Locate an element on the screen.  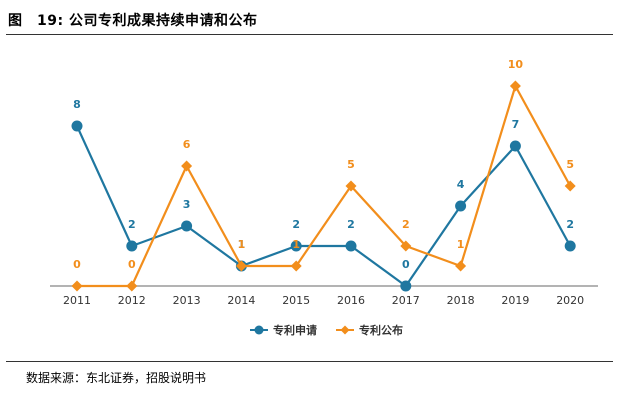
data-label: 7 is located at coordinates (516, 124).